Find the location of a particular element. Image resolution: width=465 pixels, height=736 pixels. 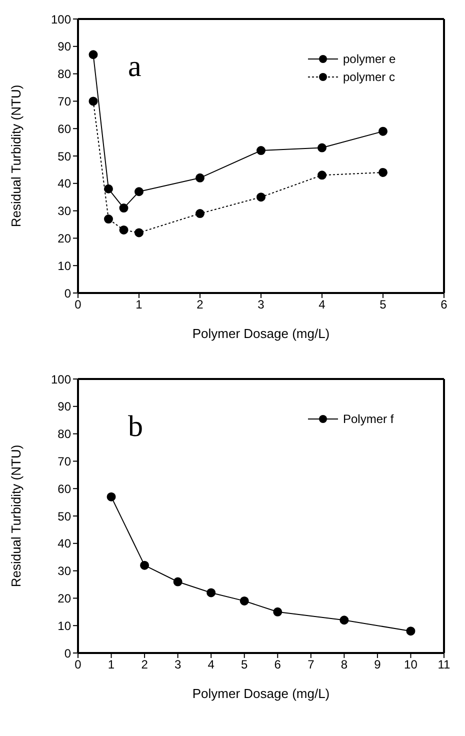

annotation: a is located at coordinates (135, 67).